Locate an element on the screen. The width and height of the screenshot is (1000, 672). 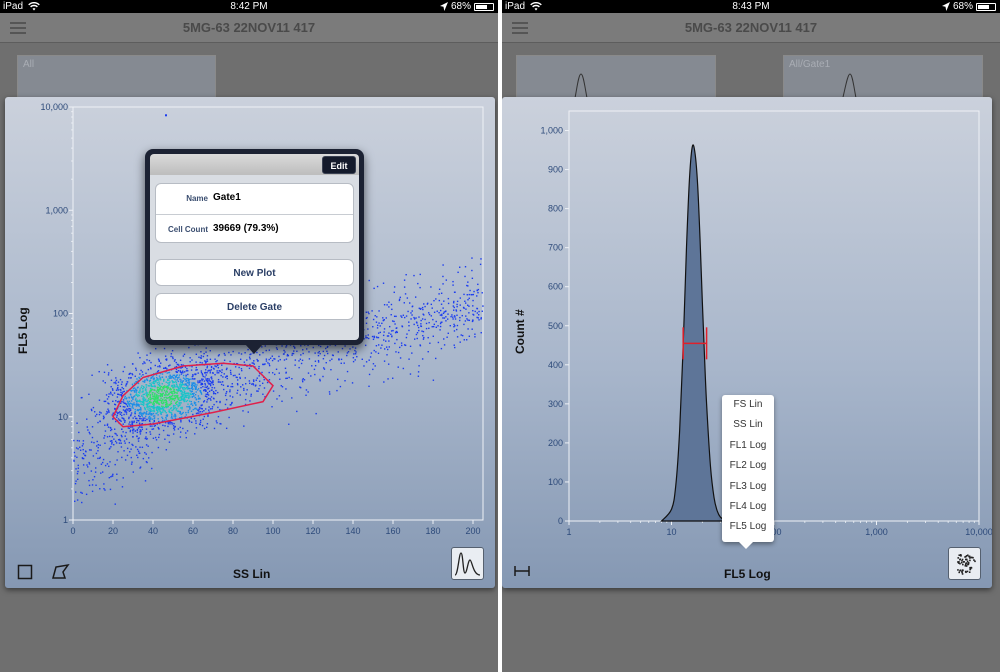
histogram-plot-icon is located at coordinates (467, 563).